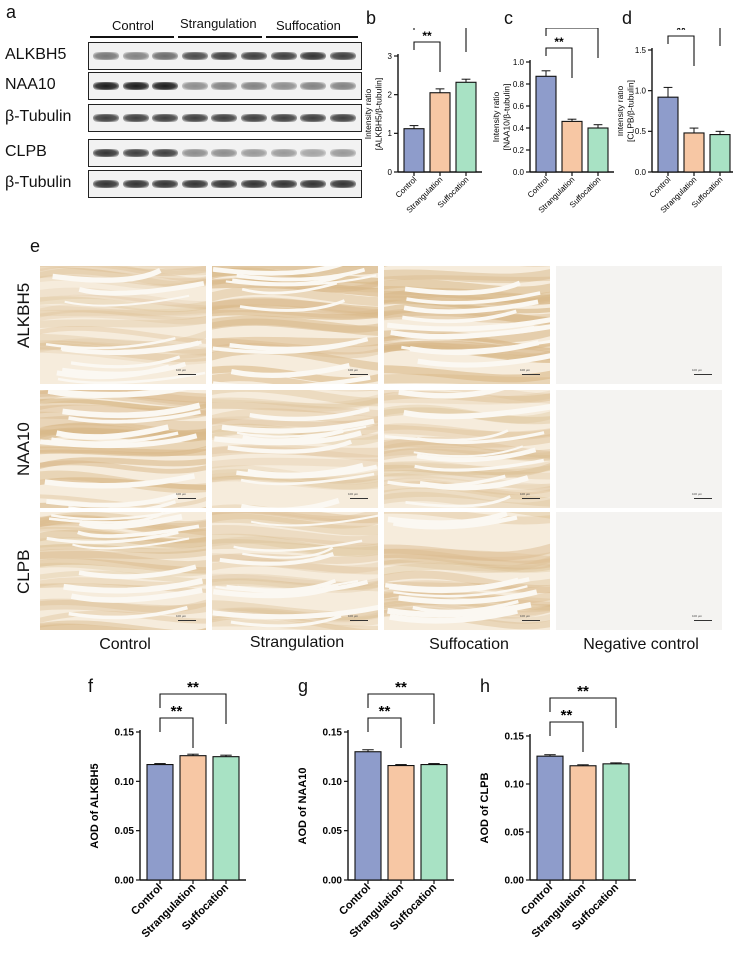 The height and width of the screenshot is (963, 733). I want to click on ihc-col-label-strangulation: Strangulation, so click(297, 642).